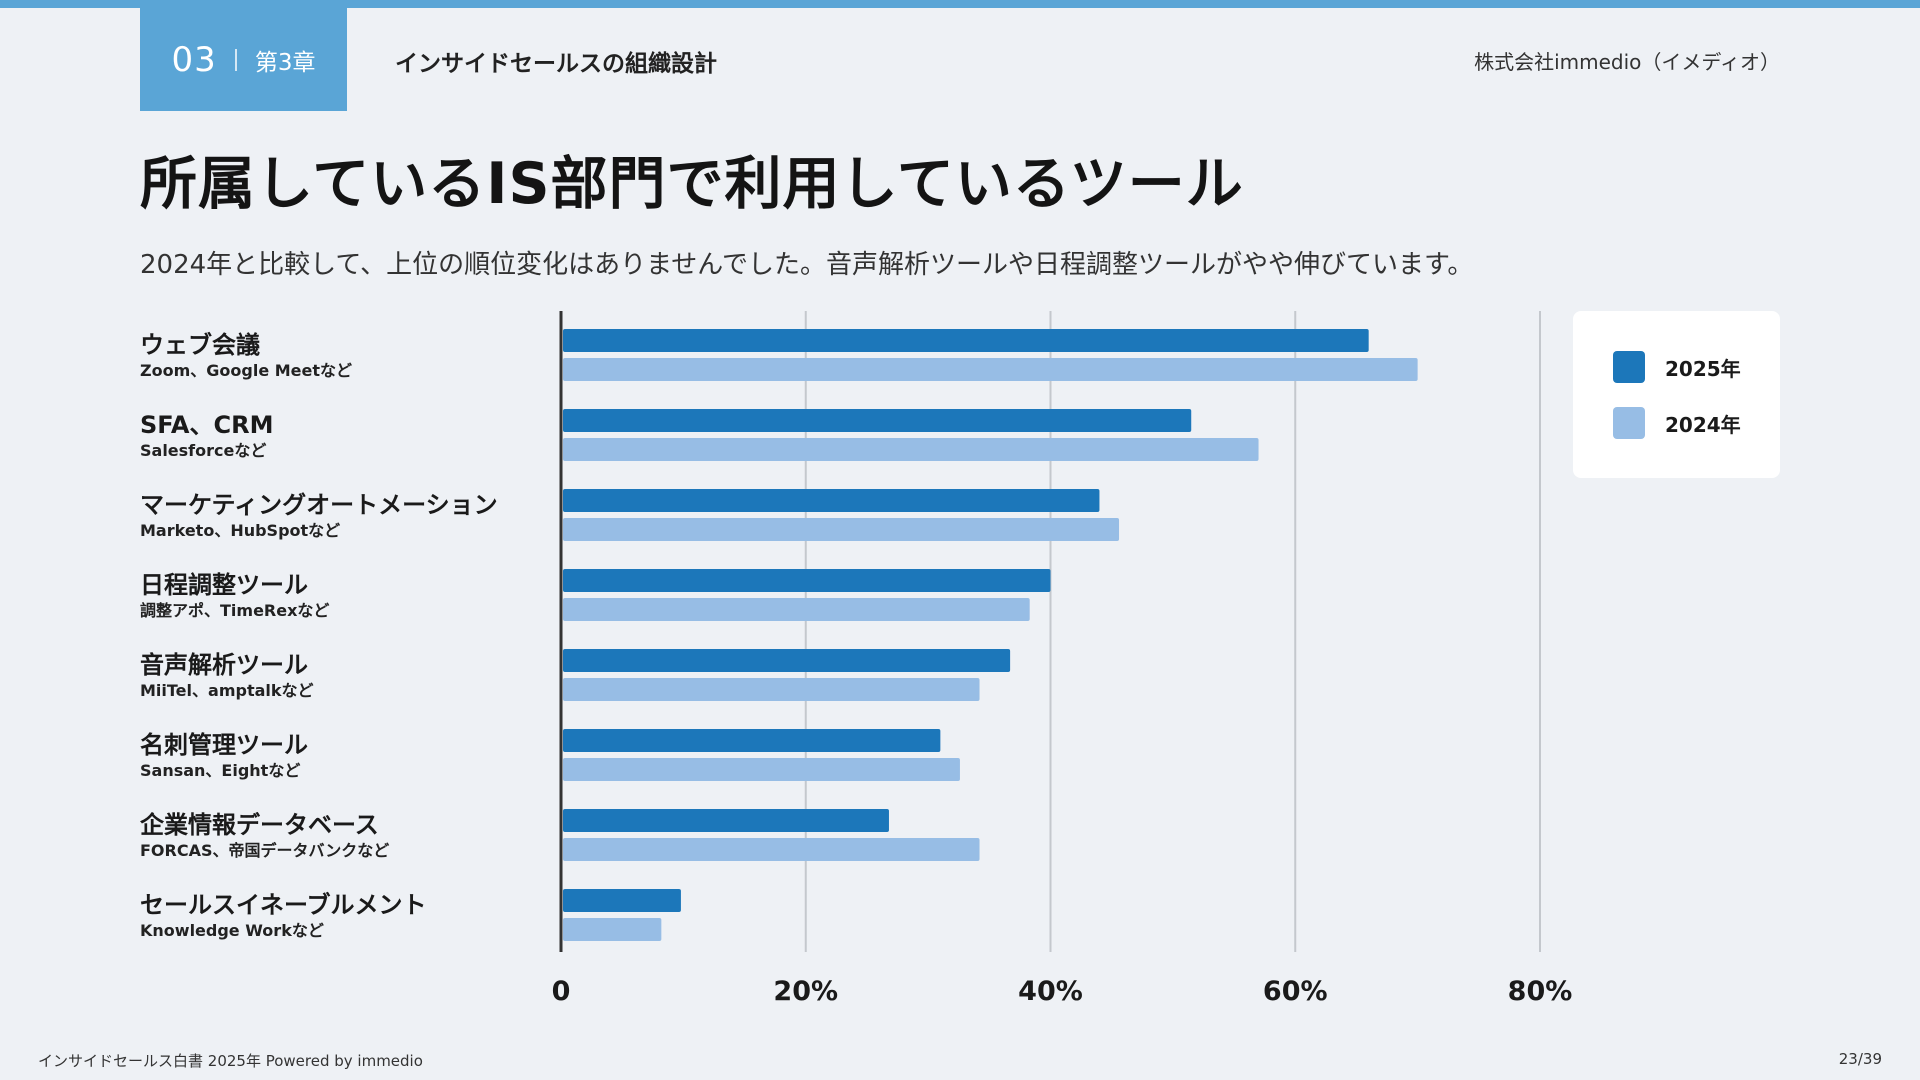  Describe the element at coordinates (227, 690) in the screenshot. I see `category-examples: MiiTel、amptalkなど` at that location.